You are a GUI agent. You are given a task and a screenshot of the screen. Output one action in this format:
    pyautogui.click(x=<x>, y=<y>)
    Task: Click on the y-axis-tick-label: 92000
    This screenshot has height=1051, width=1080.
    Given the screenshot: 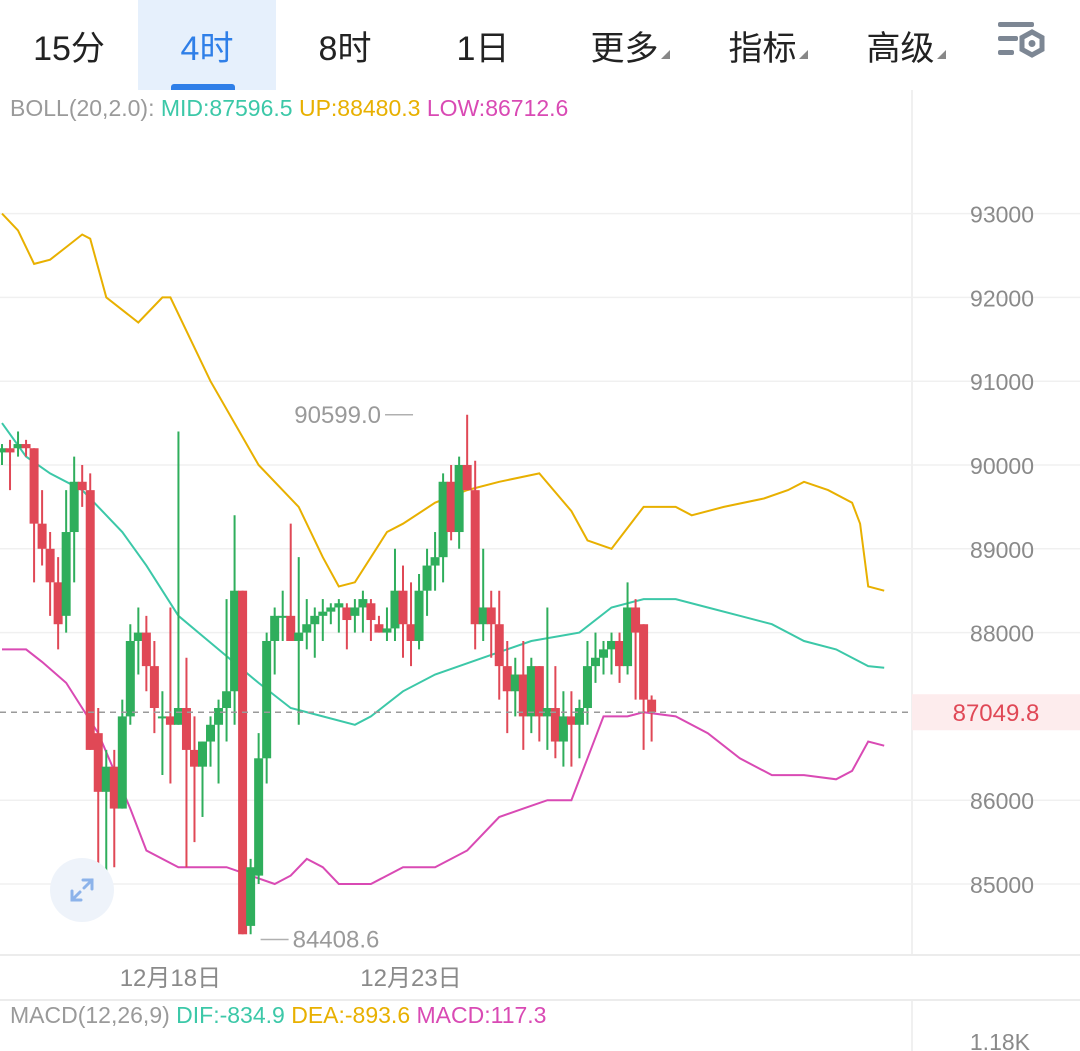 What is the action you would take?
    pyautogui.click(x=1002, y=298)
    